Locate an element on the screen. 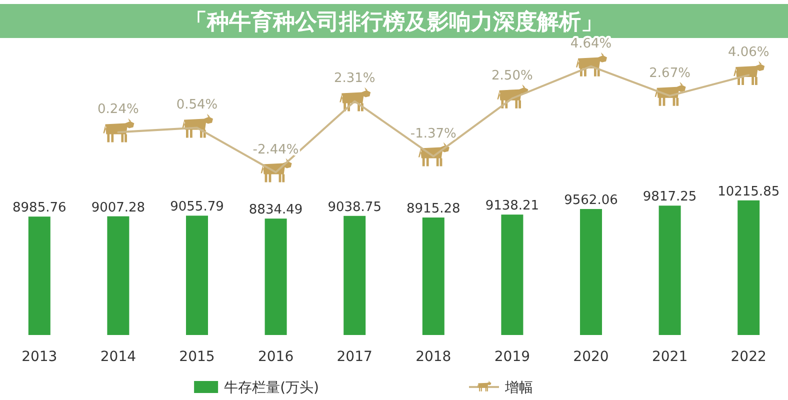  data-label: -1.37% is located at coordinates (433, 134).